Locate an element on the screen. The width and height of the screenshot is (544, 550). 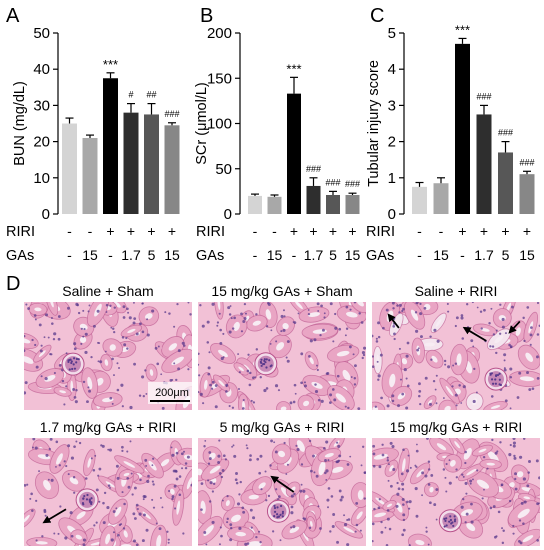
significance-label: # is located at coordinates (130, 95).